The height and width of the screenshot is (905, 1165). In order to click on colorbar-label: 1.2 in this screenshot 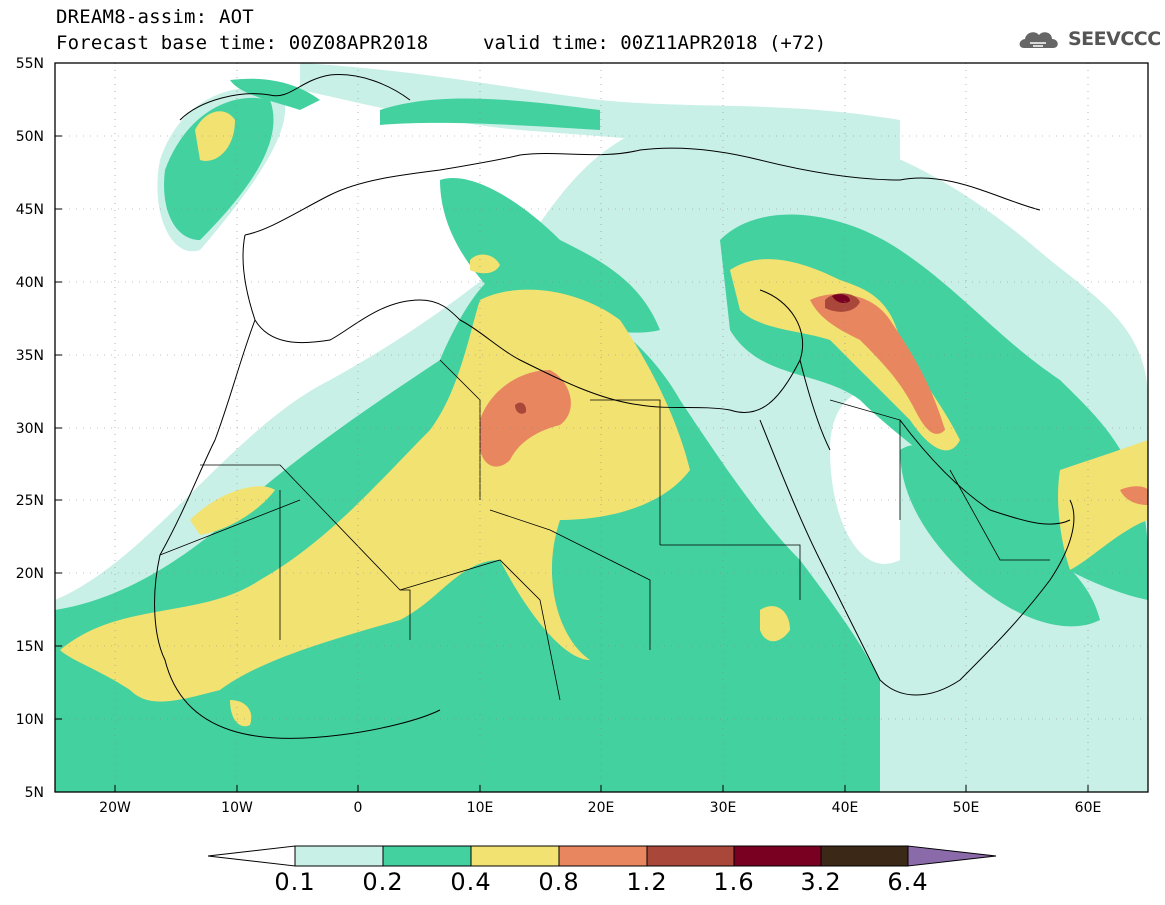, I will do `click(647, 882)`.